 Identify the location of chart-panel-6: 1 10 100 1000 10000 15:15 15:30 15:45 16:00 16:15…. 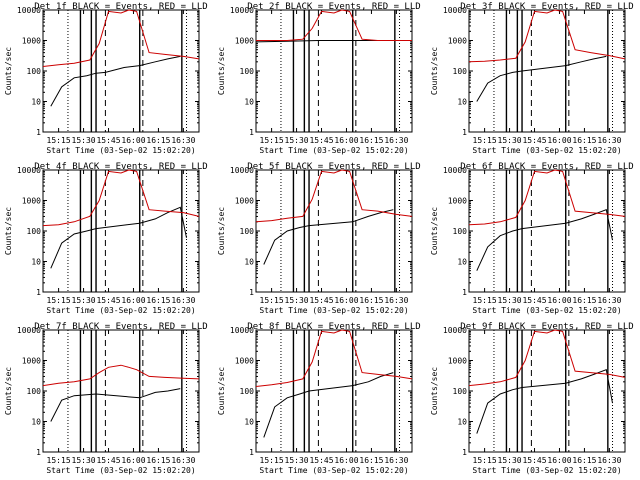
(532, 238).